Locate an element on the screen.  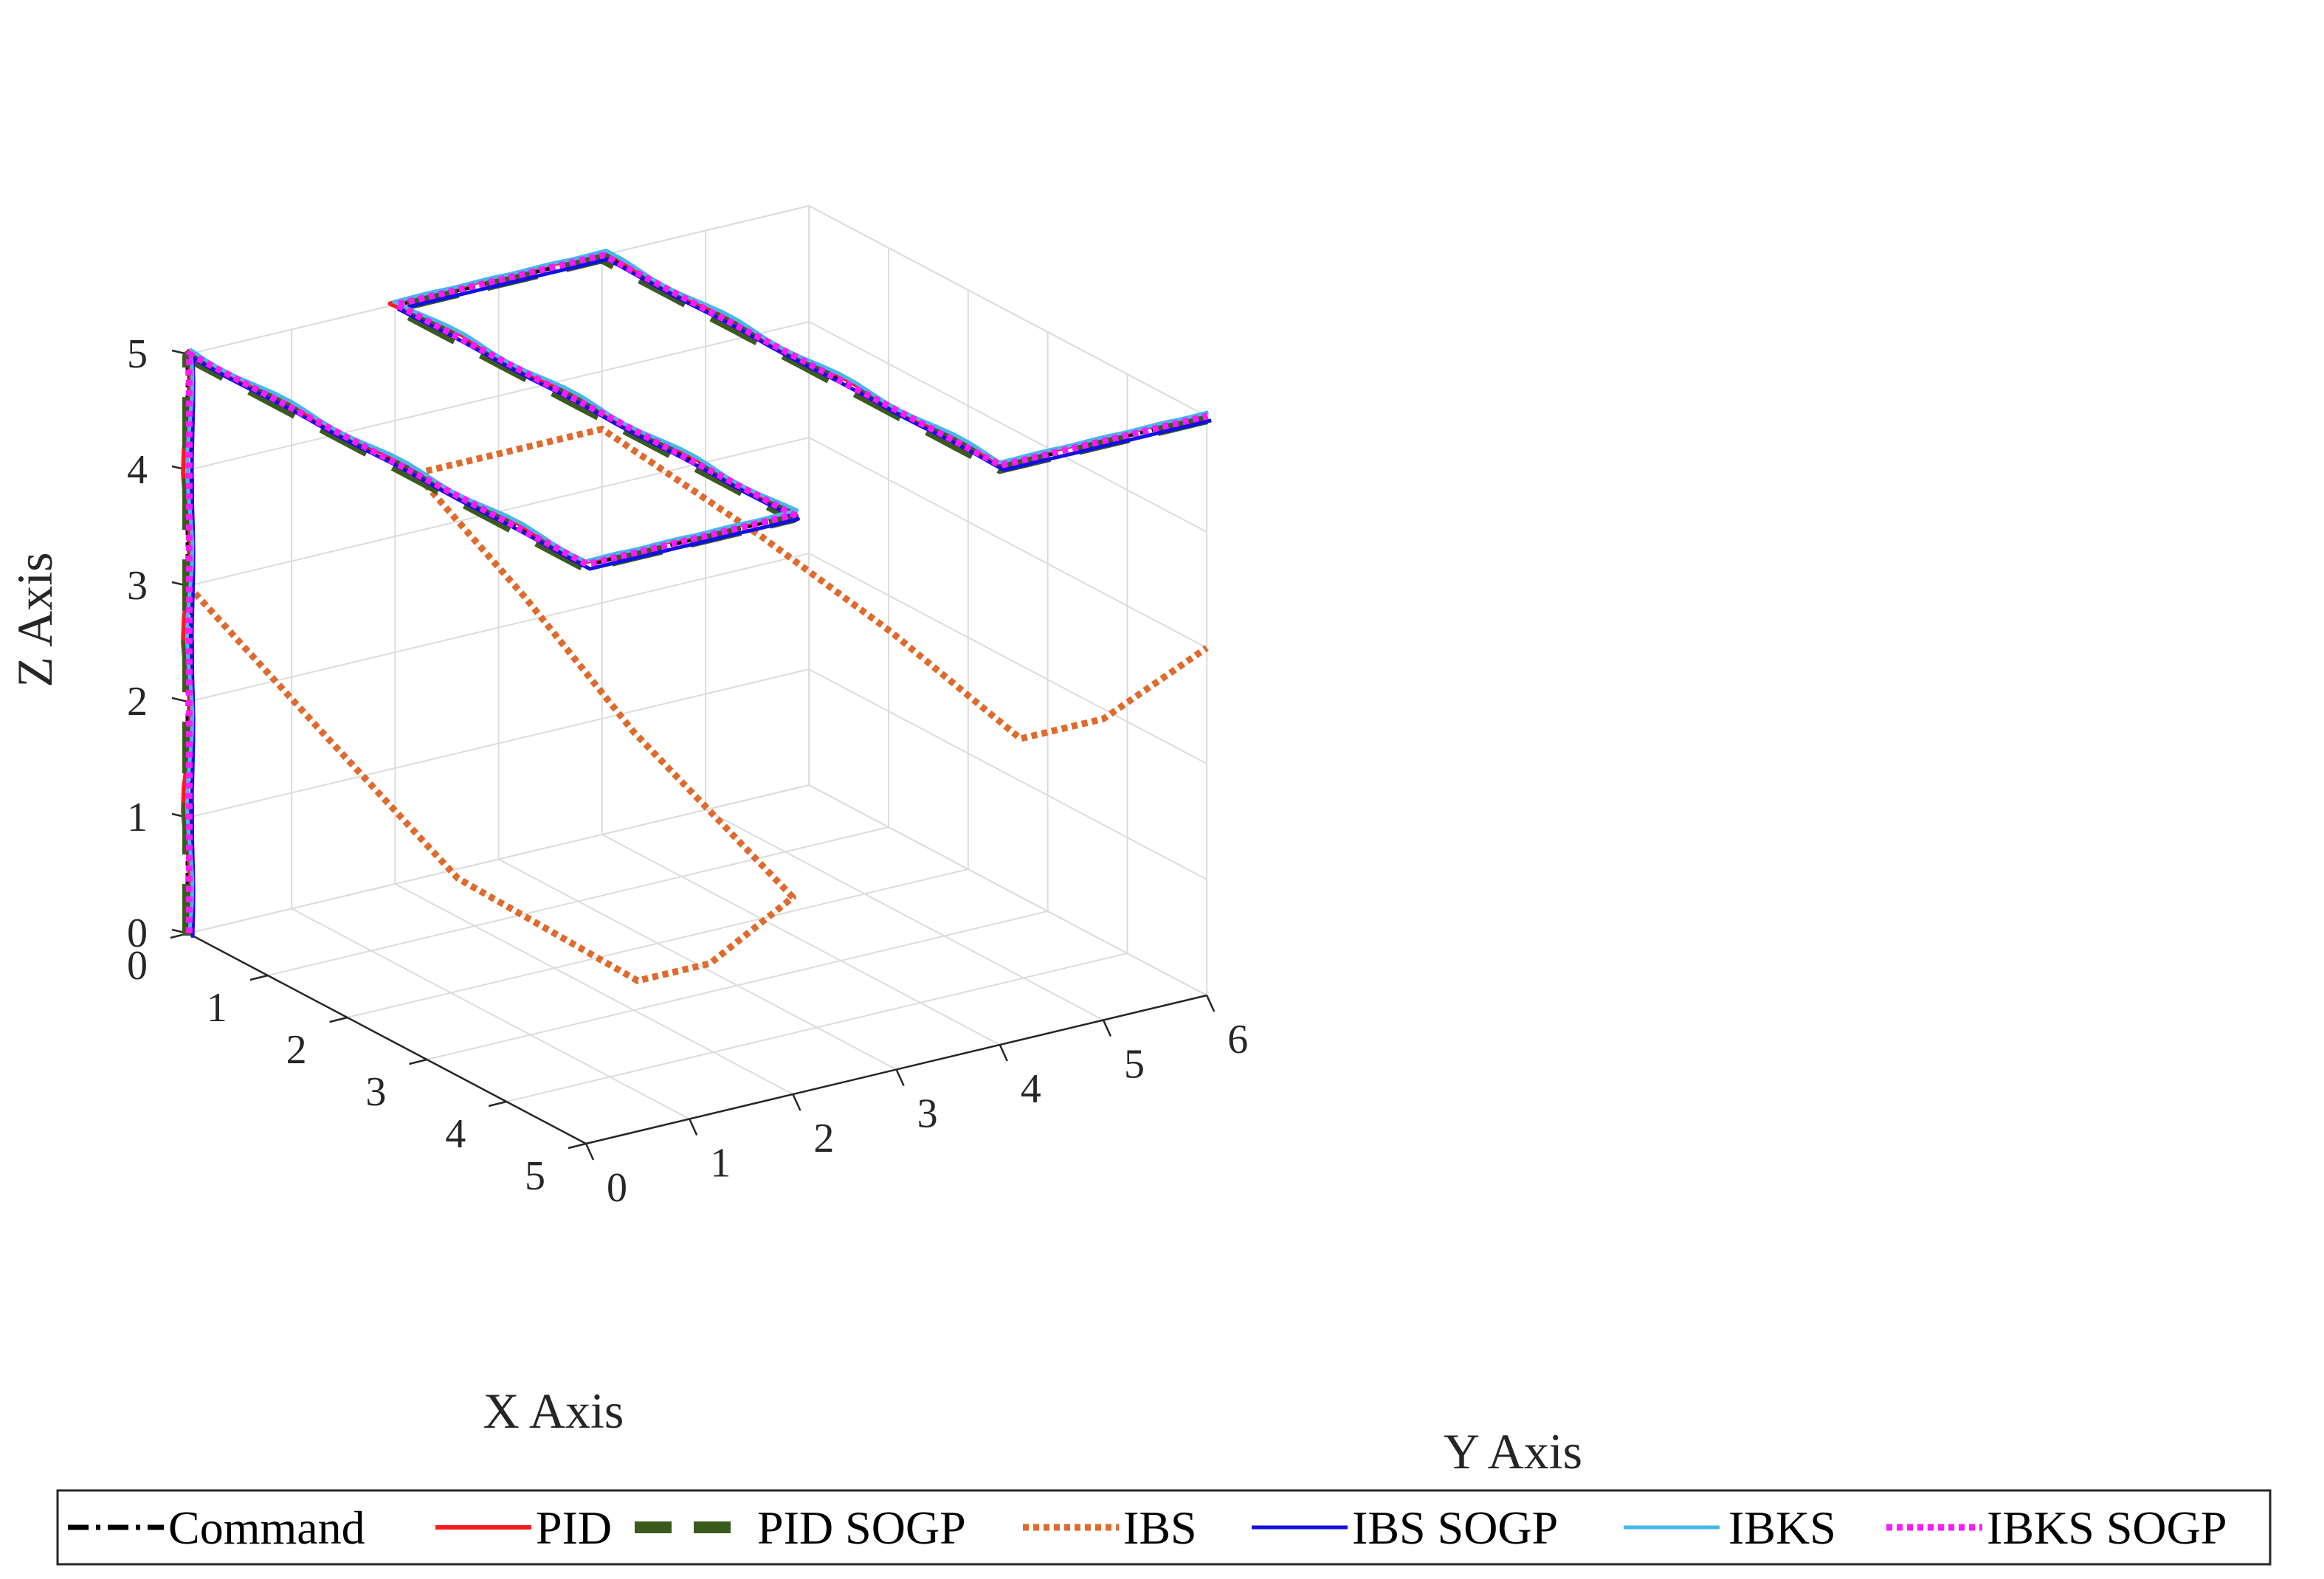
y-tick-label: 0 is located at coordinates (617, 1188).